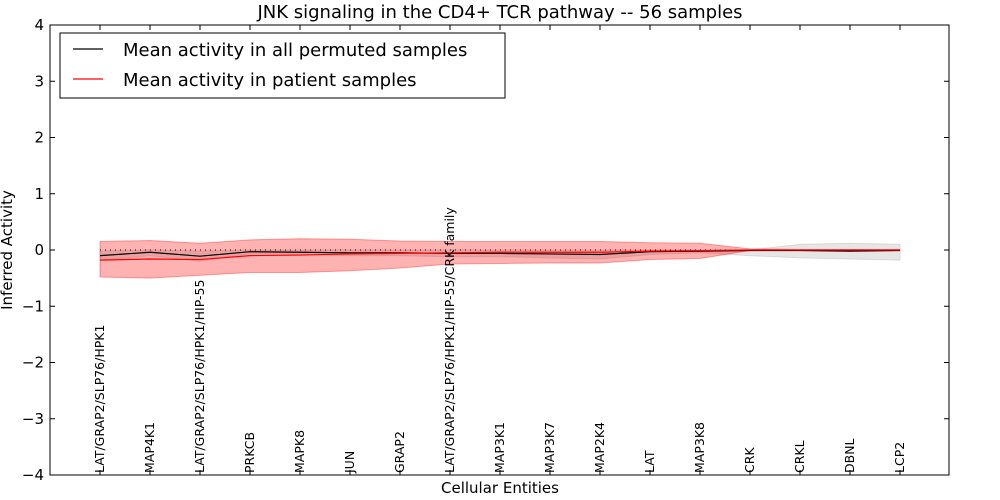 This screenshot has width=1000, height=500. I want to click on y-tick-label: 0, so click(39, 250).